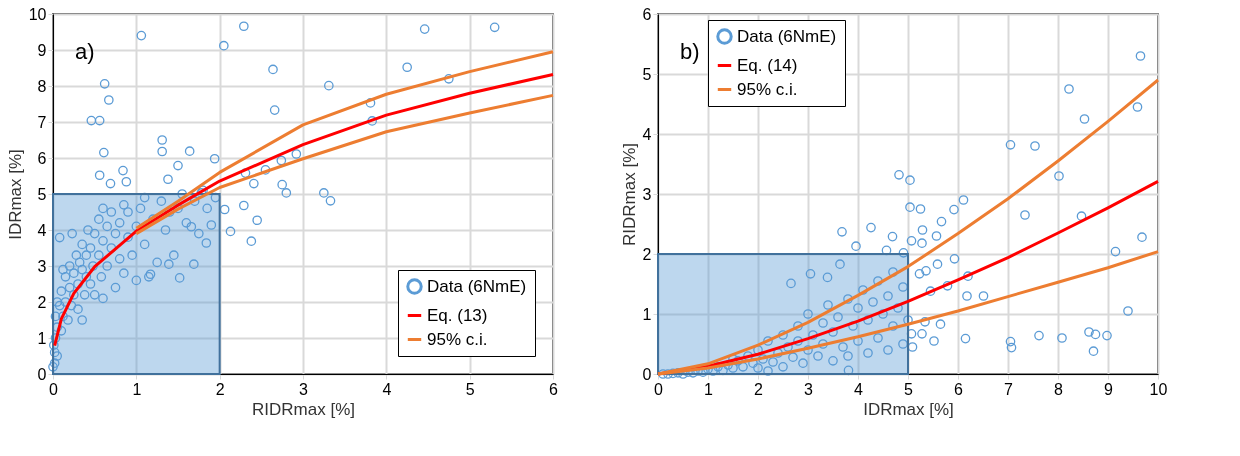 The height and width of the screenshot is (456, 1240). Describe the element at coordinates (767, 65) in the screenshot. I see `legend-label: Eq. (14)` at that location.